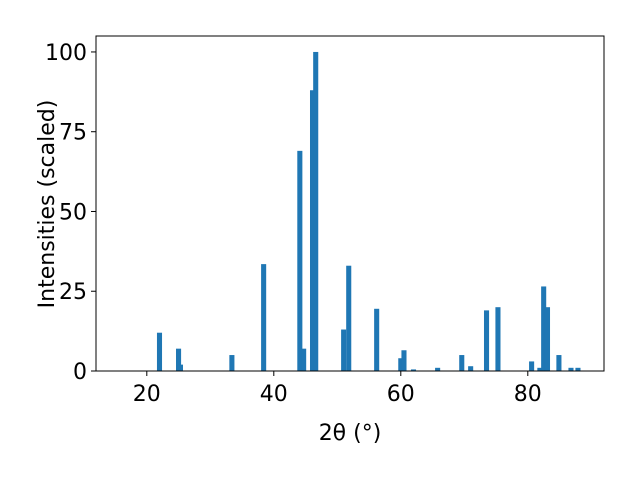 The width and height of the screenshot is (640, 480). What do you see at coordinates (528, 394) in the screenshot?
I see `x-tick-label: 80` at bounding box center [528, 394].